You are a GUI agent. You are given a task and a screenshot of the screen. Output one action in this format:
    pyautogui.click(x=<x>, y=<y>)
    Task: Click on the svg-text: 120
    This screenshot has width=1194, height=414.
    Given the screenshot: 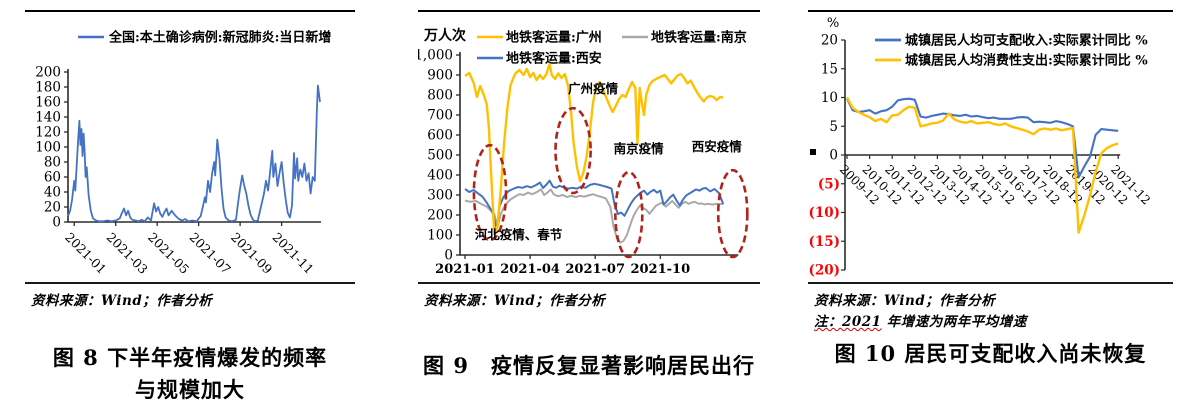 What is the action you would take?
    pyautogui.click(x=48, y=133)
    